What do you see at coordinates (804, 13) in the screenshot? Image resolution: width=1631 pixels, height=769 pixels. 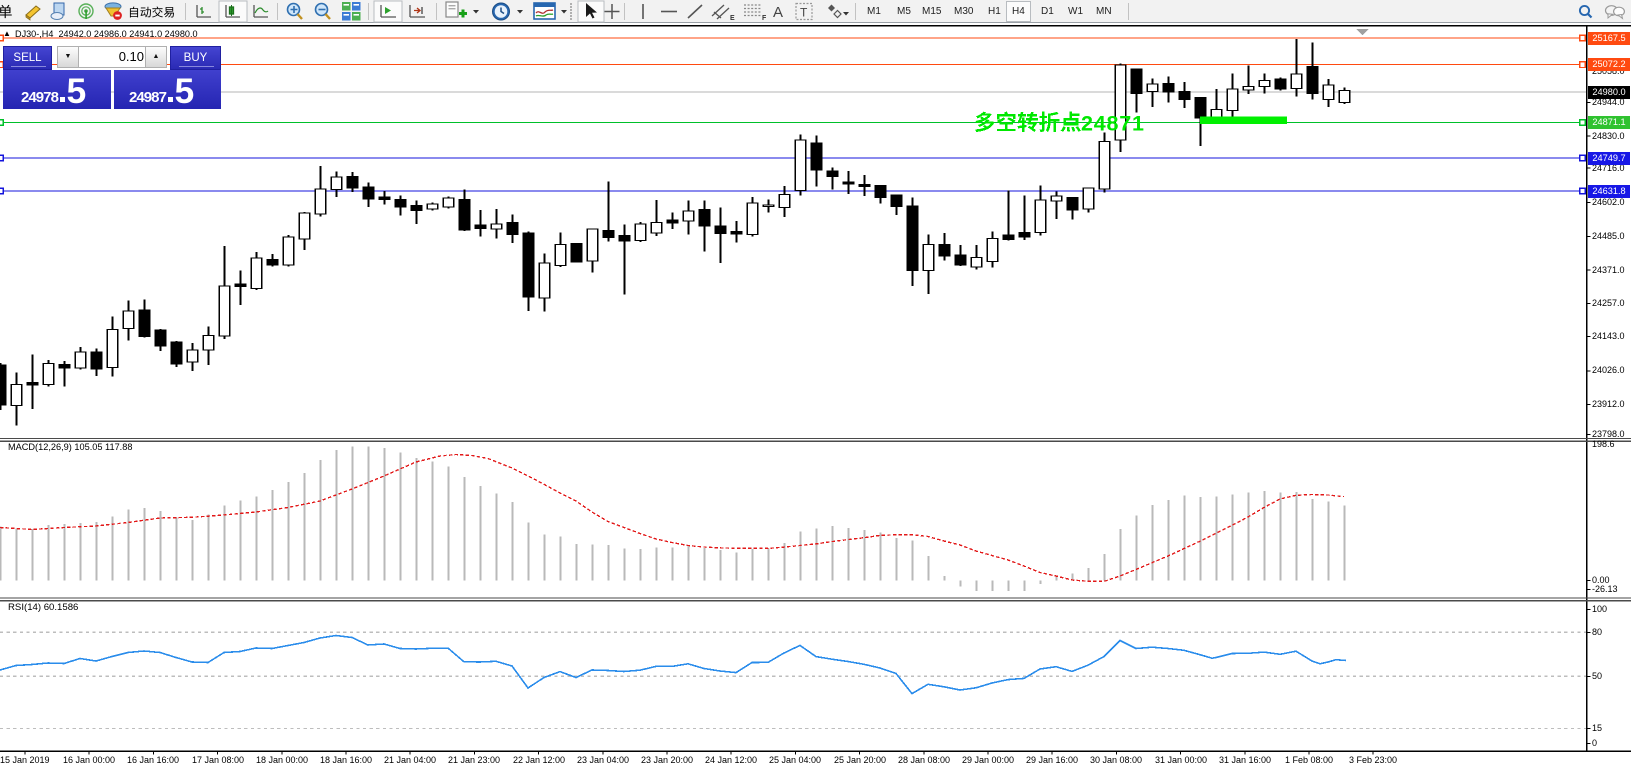 I see `svg-text: T` at bounding box center [804, 13].